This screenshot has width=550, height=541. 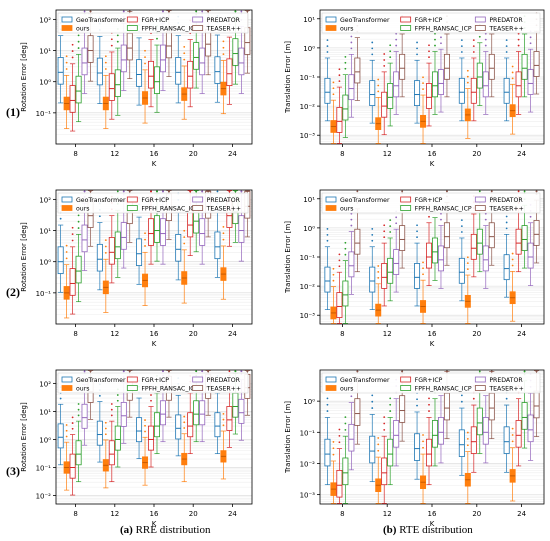 What do you see at coordinates (169, 389) in the screenshot?
I see `legend-entry: FPFH_RANSAC_ICP` at bounding box center [169, 389].